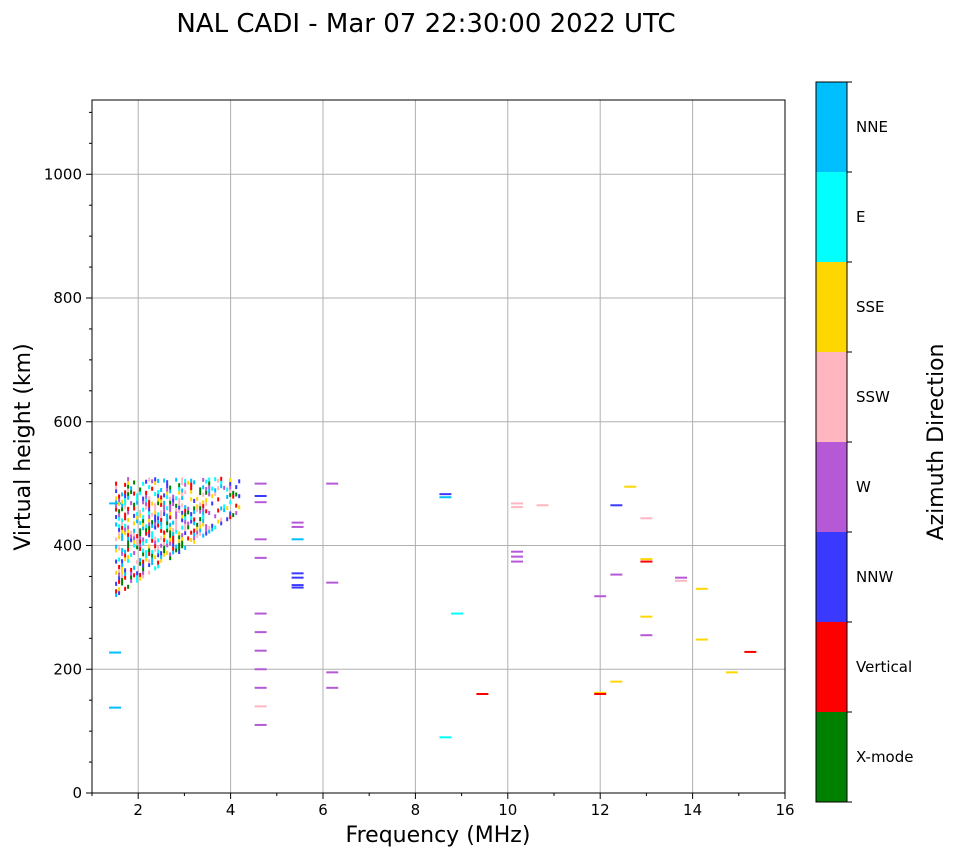  Describe the element at coordinates (874, 577) in the screenshot. I see `colorbar-label-nnw: NNW` at that location.